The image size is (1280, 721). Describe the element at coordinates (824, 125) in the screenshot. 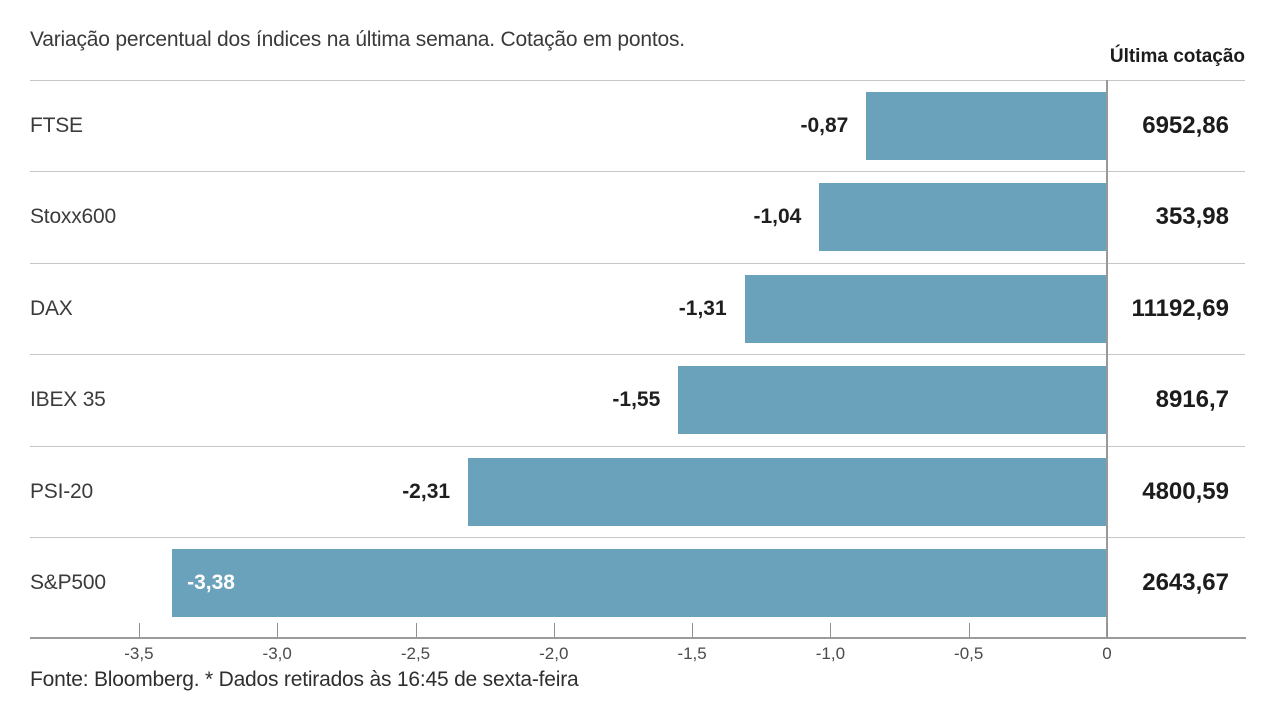

I see `variation-value: -0,87` at that location.